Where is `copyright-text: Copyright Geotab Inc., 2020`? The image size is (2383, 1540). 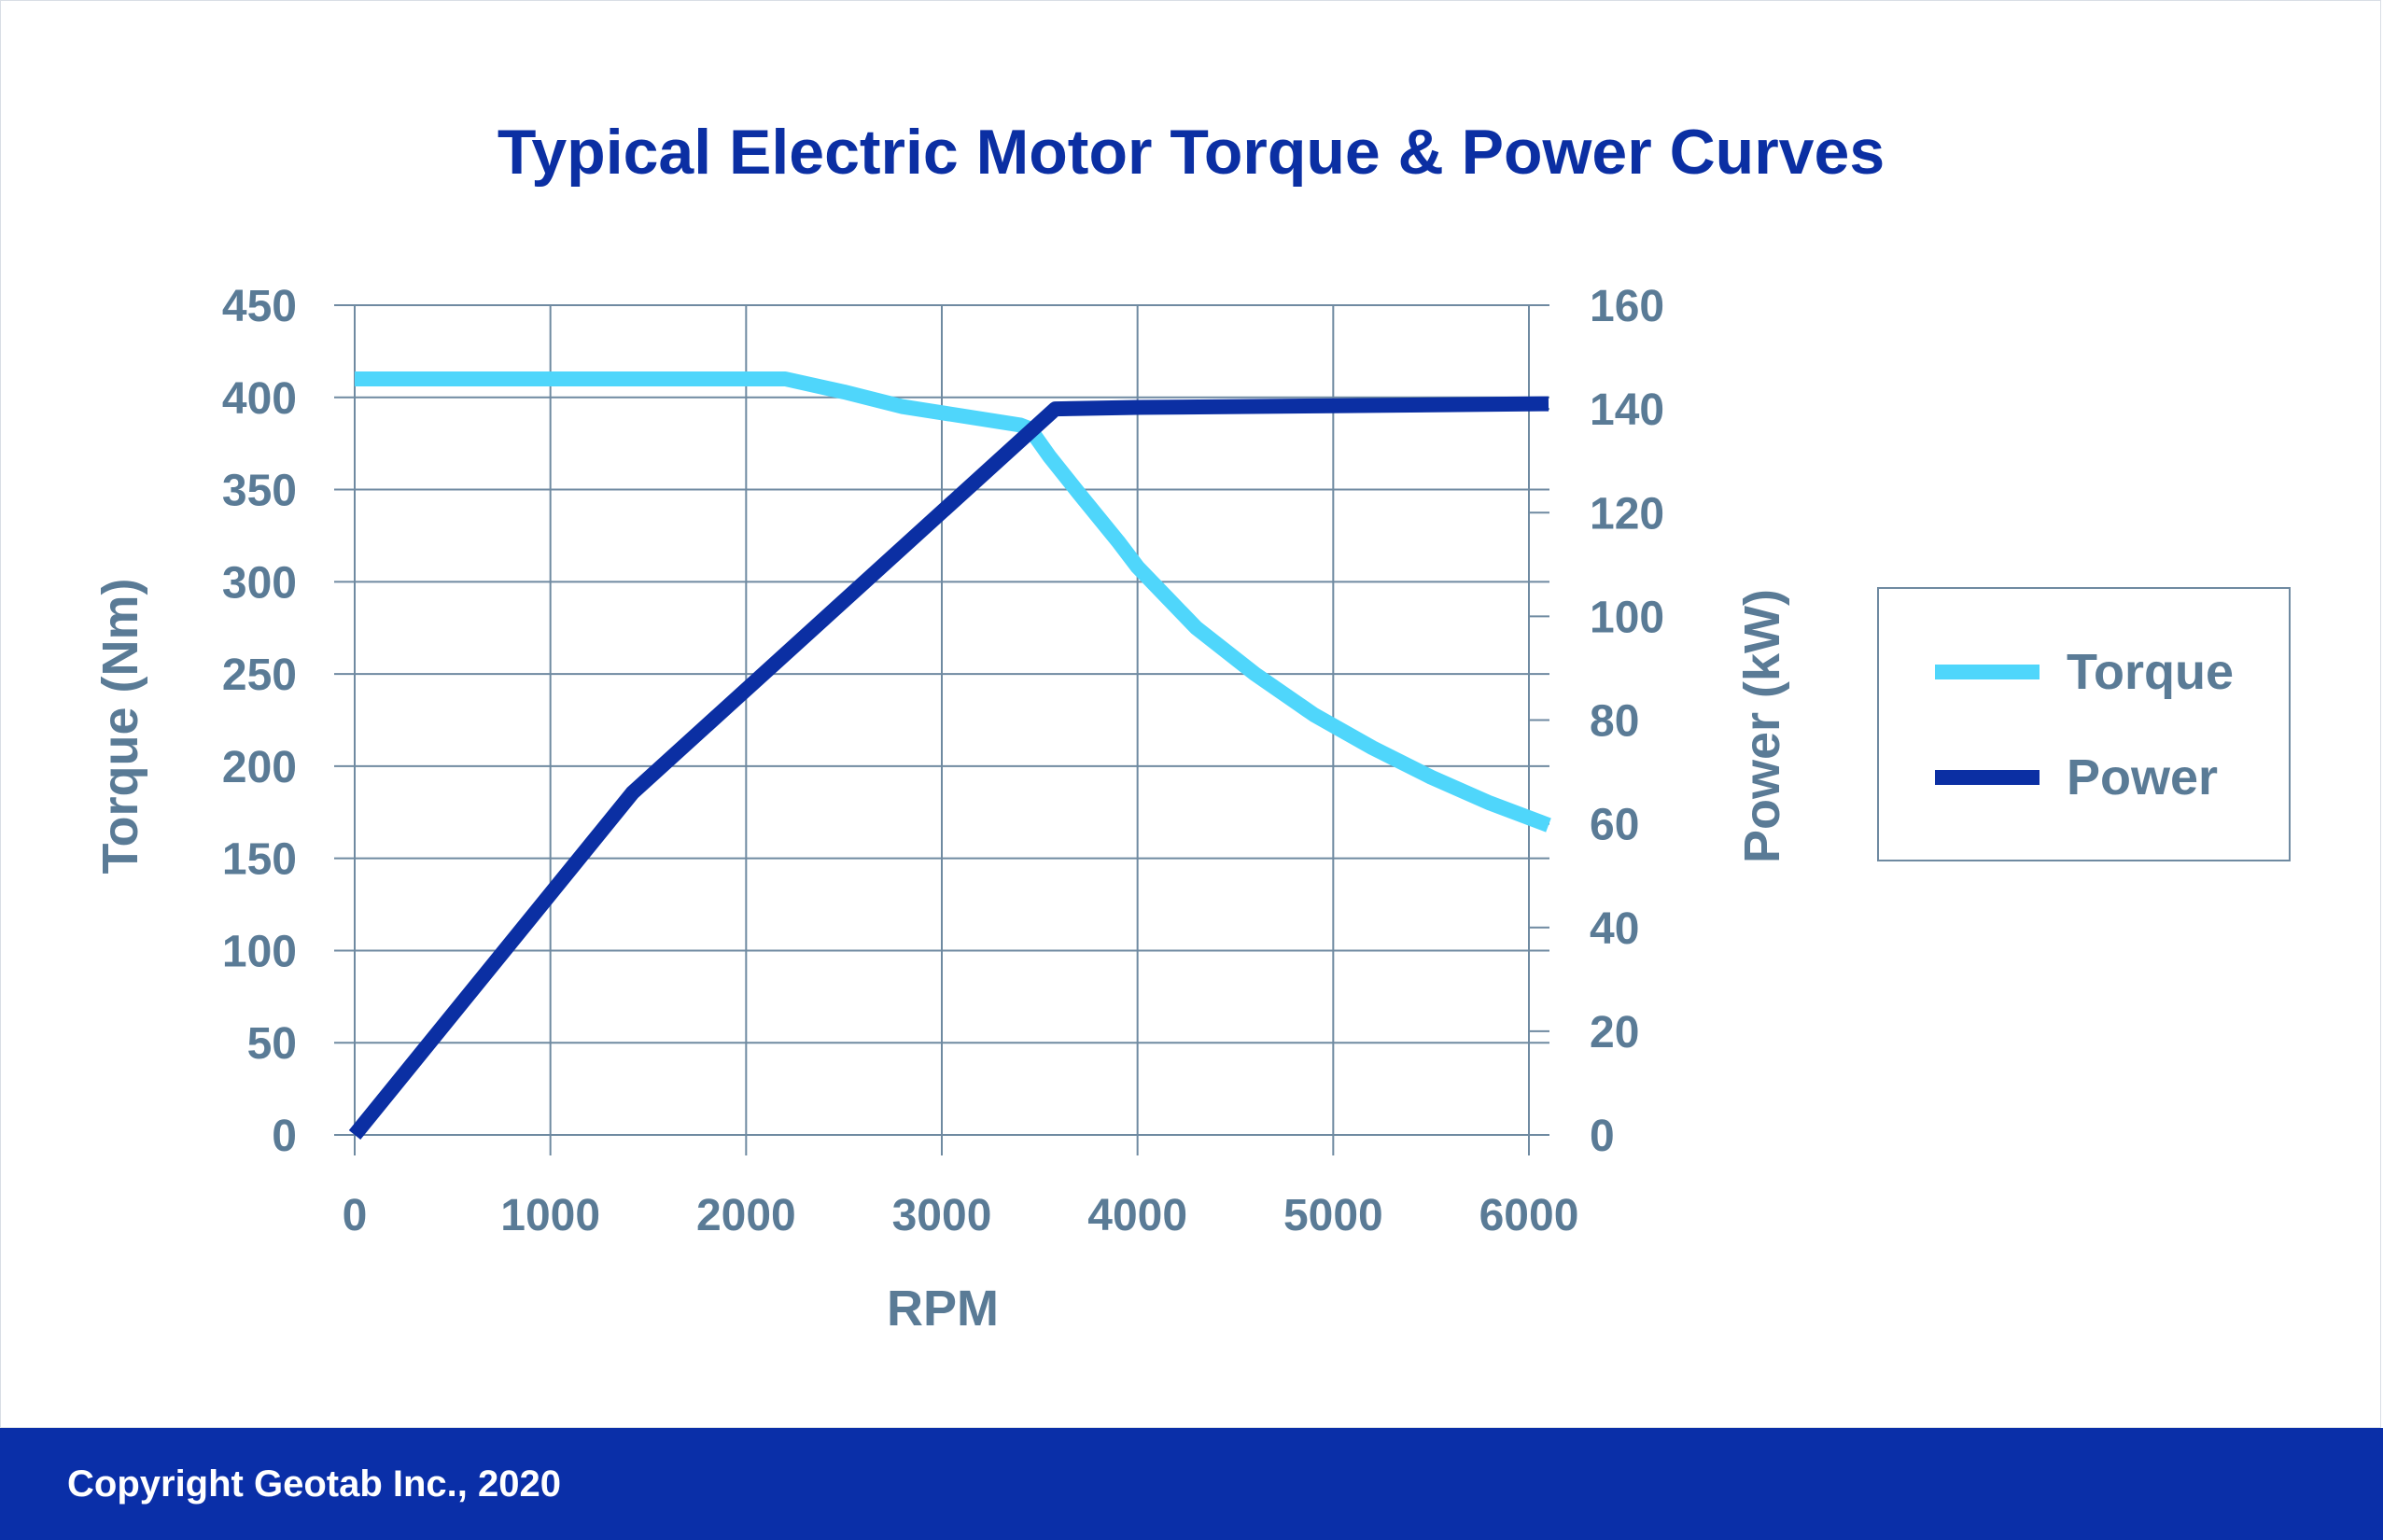 copyright-text: Copyright Geotab Inc., 2020 is located at coordinates (314, 1484).